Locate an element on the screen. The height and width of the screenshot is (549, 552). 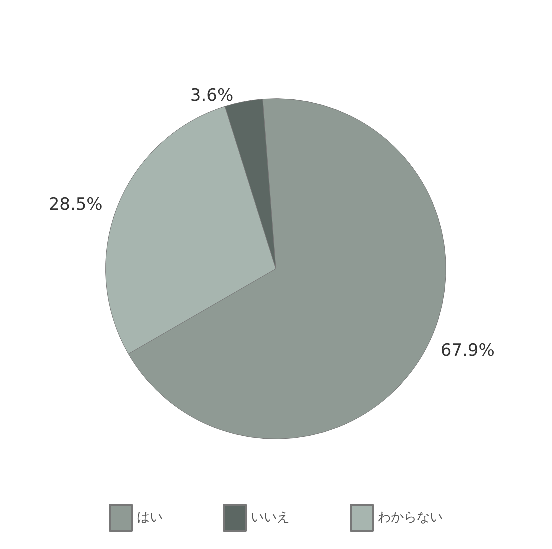
legend-label: はい is located at coordinates (150, 518).